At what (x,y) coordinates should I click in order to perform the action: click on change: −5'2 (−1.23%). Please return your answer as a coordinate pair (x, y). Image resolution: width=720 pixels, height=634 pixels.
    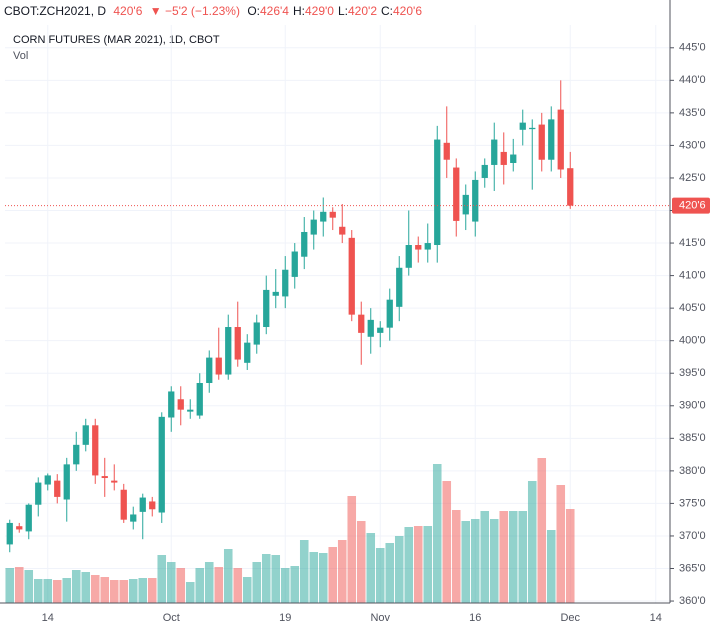
    Looking at the image, I should click on (202, 11).